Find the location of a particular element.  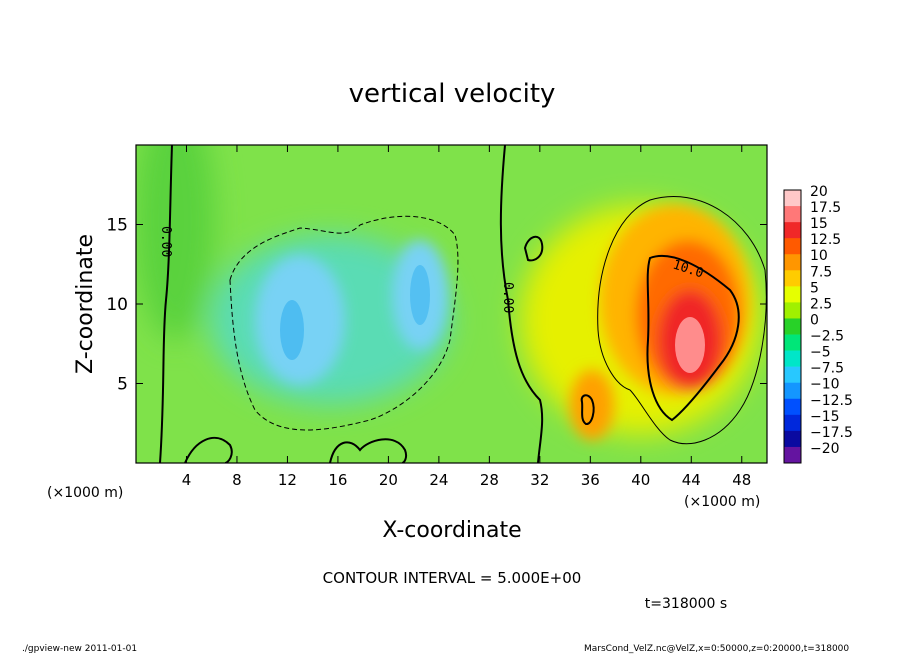

updraft-max is located at coordinates (690, 345).